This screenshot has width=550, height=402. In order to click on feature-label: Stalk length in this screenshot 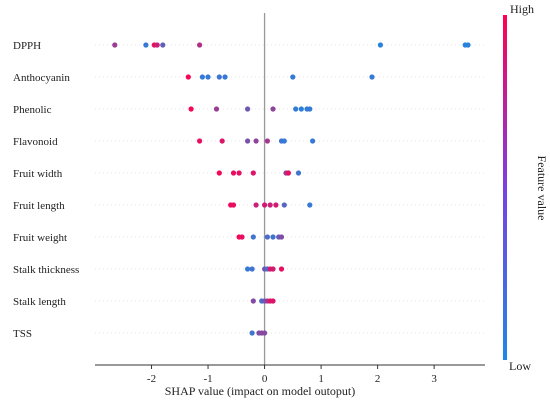, I will do `click(39, 302)`.